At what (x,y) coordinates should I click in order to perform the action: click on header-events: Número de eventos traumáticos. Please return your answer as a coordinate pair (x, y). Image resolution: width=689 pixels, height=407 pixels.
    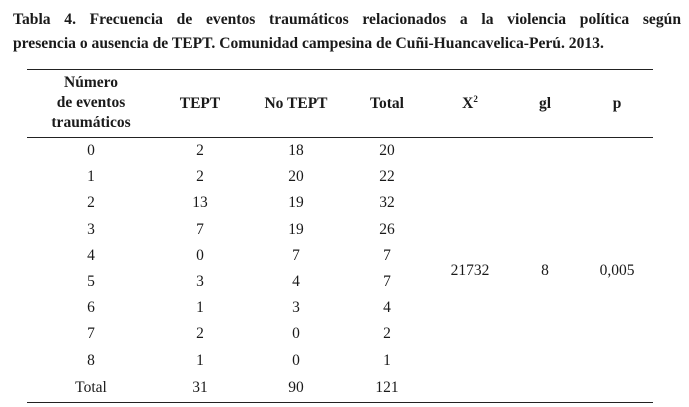
    Looking at the image, I should click on (90, 103).